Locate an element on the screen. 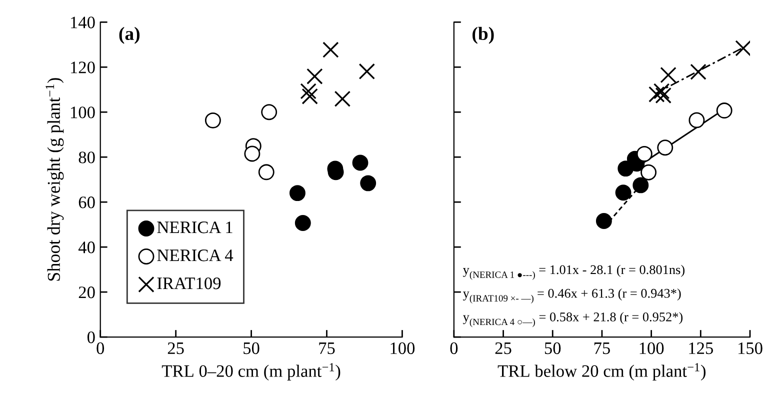 This screenshot has height=410, width=772. y-tick-label: 80 is located at coordinates (86, 158).